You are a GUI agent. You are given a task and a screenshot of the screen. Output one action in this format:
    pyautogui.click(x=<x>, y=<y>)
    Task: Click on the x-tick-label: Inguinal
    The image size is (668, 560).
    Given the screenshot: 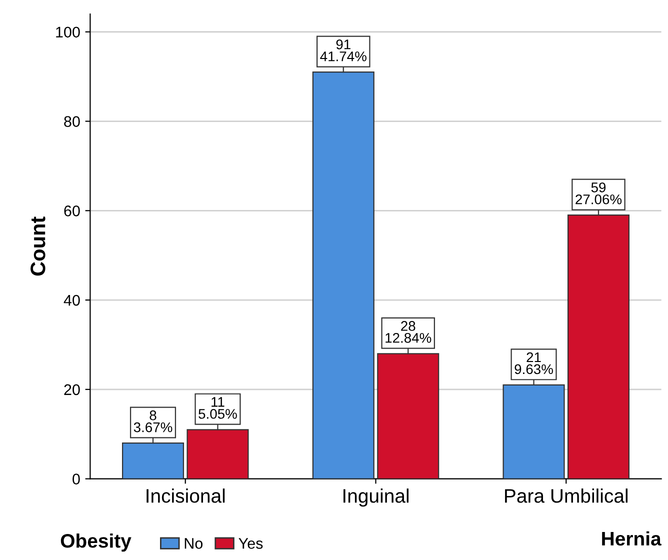 What is the action you would take?
    pyautogui.click(x=376, y=497)
    